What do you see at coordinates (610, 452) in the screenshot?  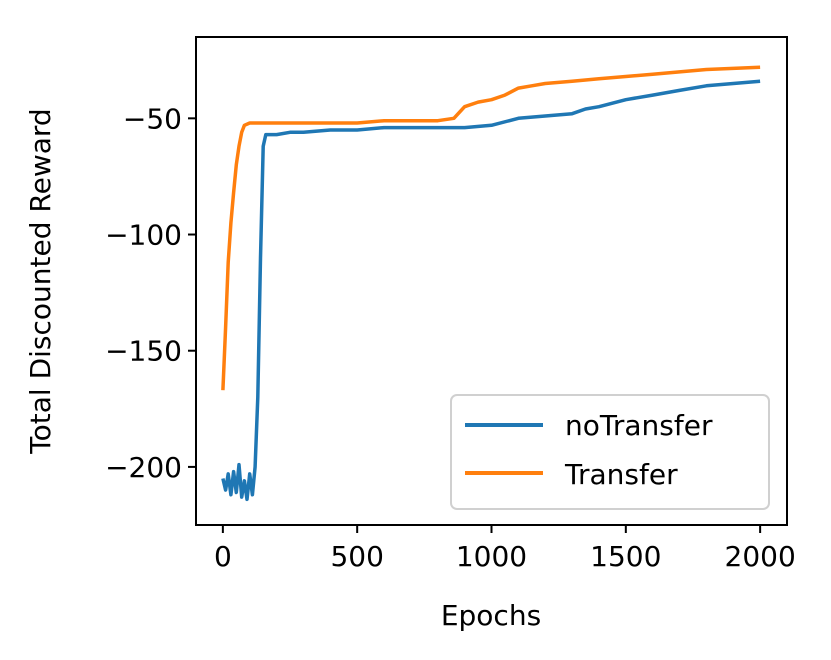 I see `legend: noTransfer Transfer` at bounding box center [610, 452].